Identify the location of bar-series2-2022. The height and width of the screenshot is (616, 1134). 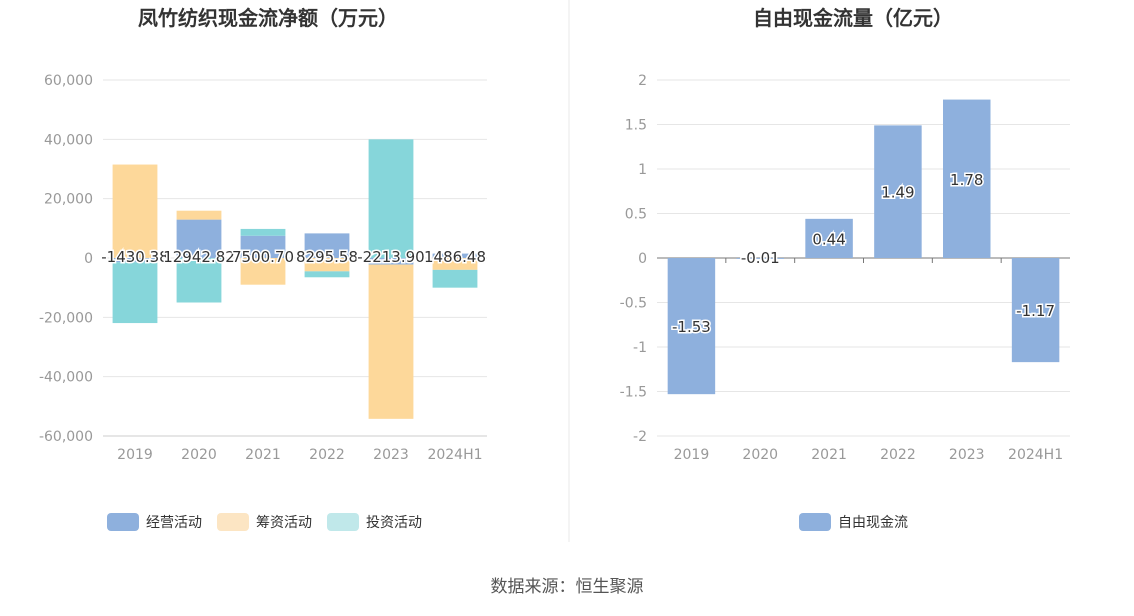
(327, 274).